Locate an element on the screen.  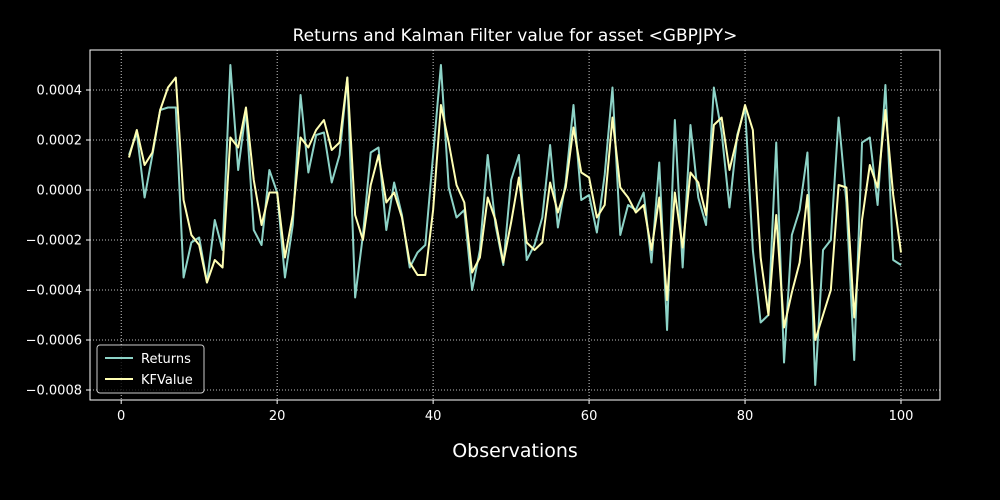
x-tick-label: 0 is located at coordinates (121, 416).